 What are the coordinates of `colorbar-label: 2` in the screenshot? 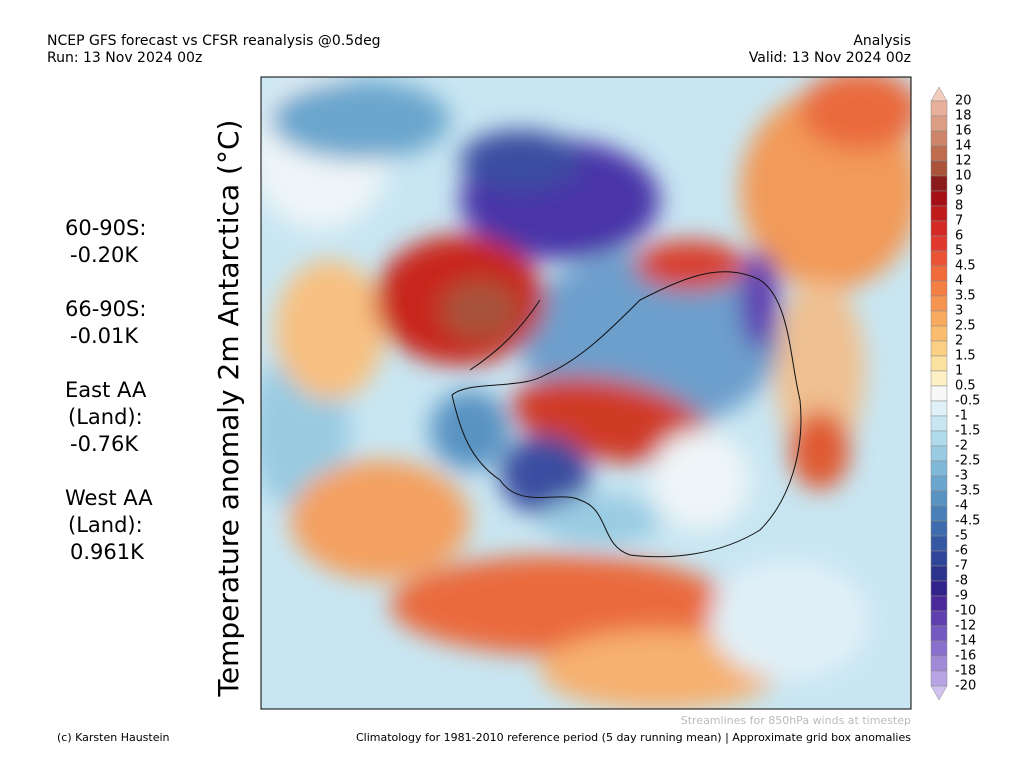 It's located at (959, 341).